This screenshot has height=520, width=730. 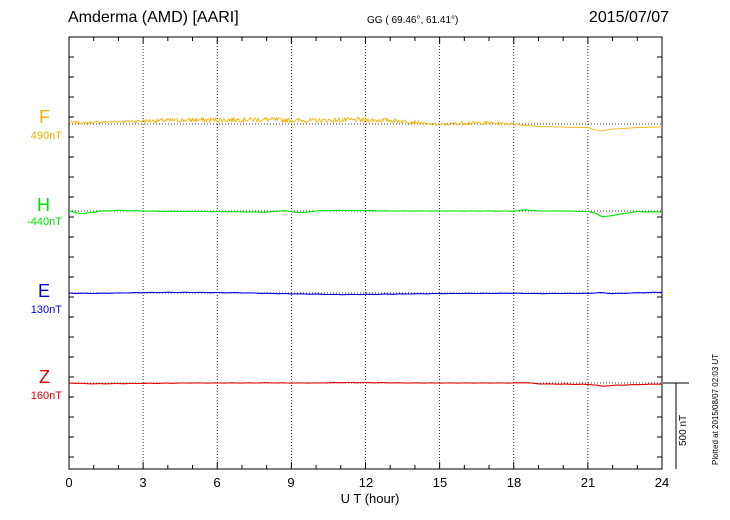 What do you see at coordinates (370, 498) in the screenshot?
I see `x-axis-label: U T (hour)` at bounding box center [370, 498].